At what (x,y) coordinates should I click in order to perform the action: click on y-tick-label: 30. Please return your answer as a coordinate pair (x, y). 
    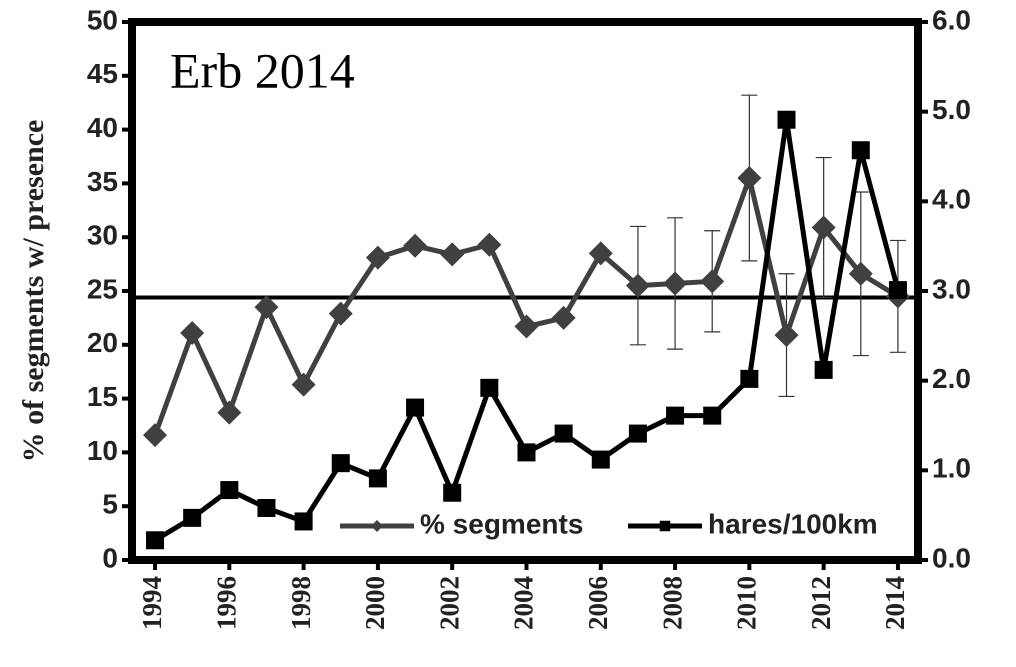
    Looking at the image, I should click on (102, 235).